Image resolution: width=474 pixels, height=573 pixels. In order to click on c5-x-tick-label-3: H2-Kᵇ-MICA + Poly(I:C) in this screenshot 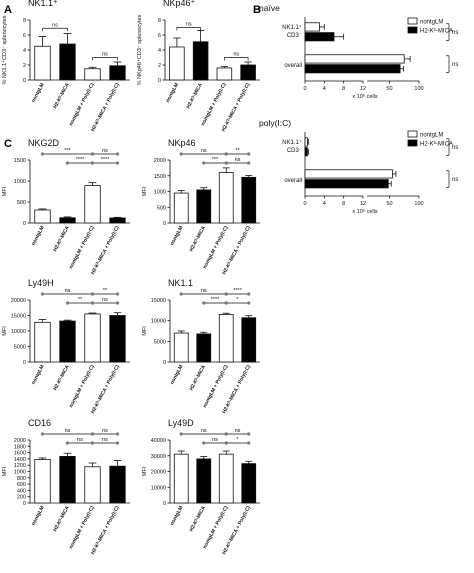, I will do `click(105, 530)`.